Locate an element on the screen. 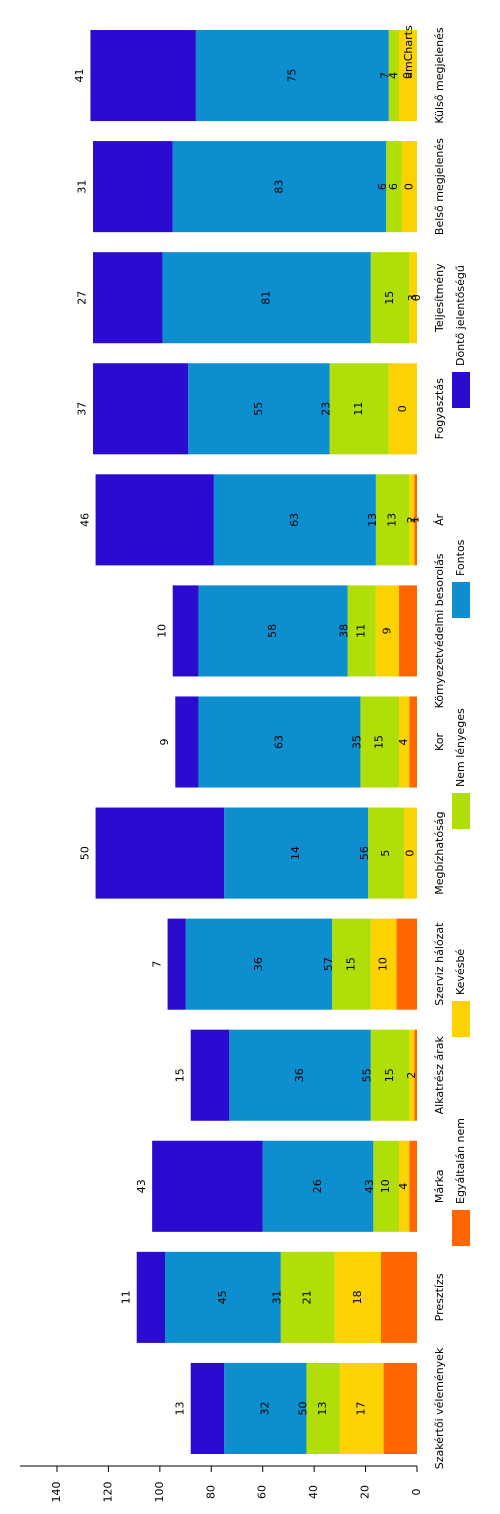  value-axis: 0 20 40 60 80 100 120 140 is located at coordinates (221, 1484).